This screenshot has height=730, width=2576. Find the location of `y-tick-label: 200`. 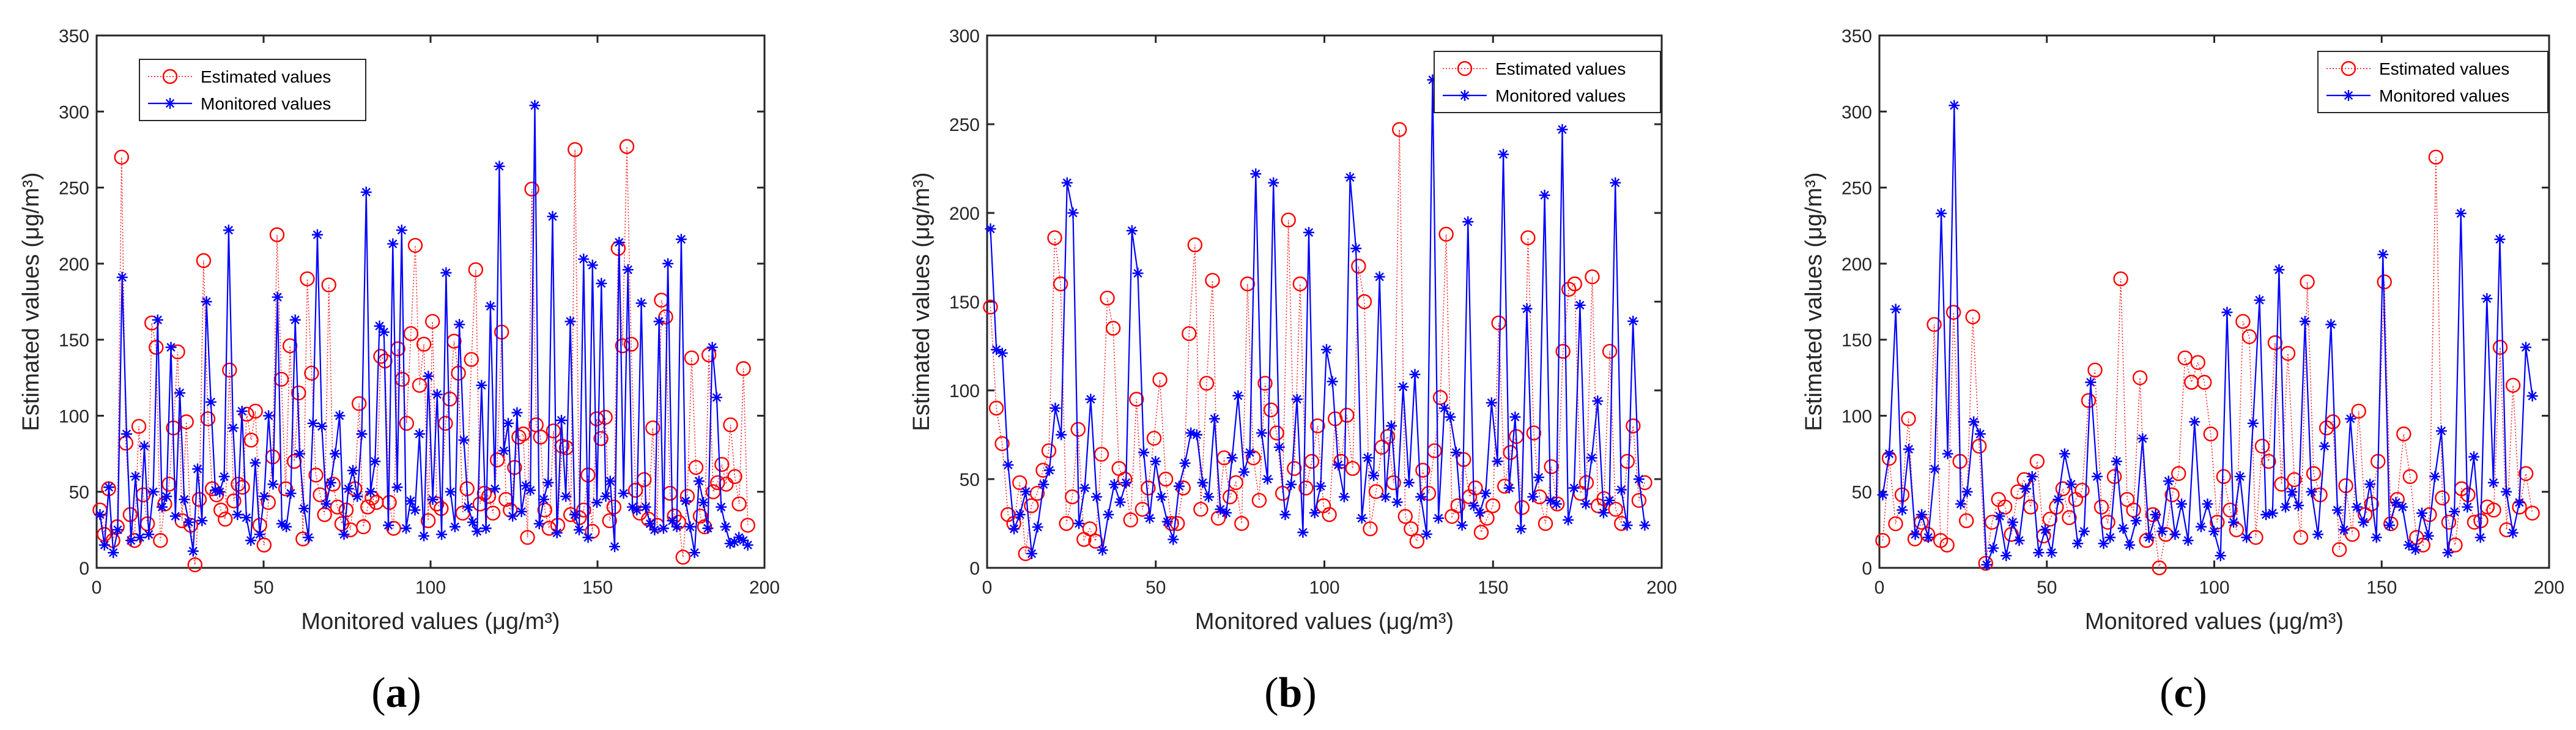

y-tick-label: 200 is located at coordinates (964, 214).